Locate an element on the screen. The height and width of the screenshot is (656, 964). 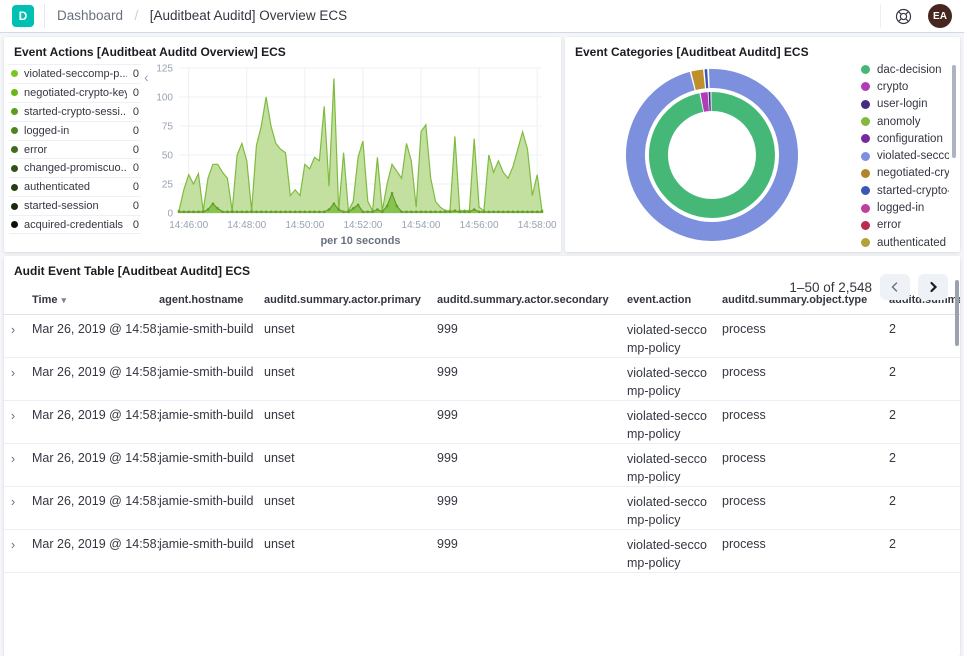
svg-text: 14:54:00 is located at coordinates (421, 225).